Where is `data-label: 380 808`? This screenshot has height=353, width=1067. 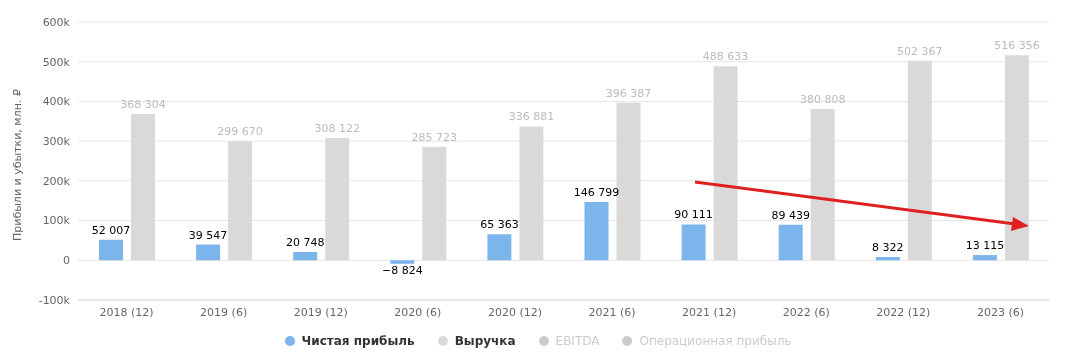 data-label: 380 808 is located at coordinates (822, 100).